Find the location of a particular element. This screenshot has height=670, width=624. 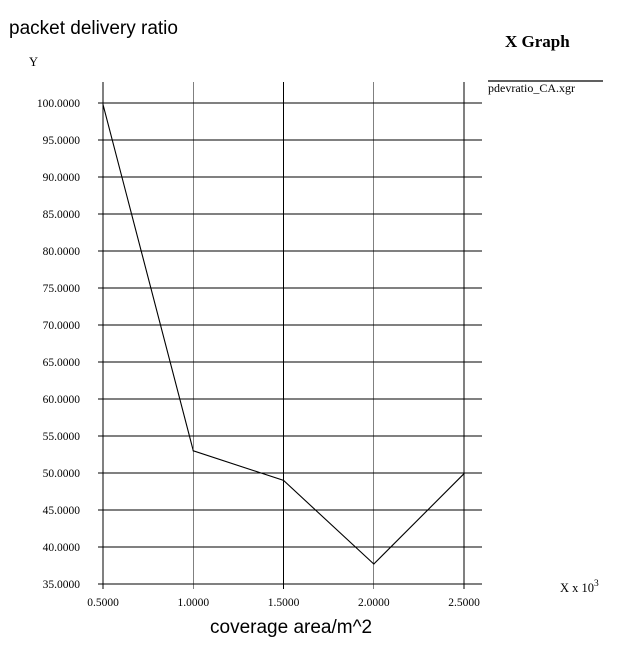

y-tick-label: 45.0000 is located at coordinates (62, 511).